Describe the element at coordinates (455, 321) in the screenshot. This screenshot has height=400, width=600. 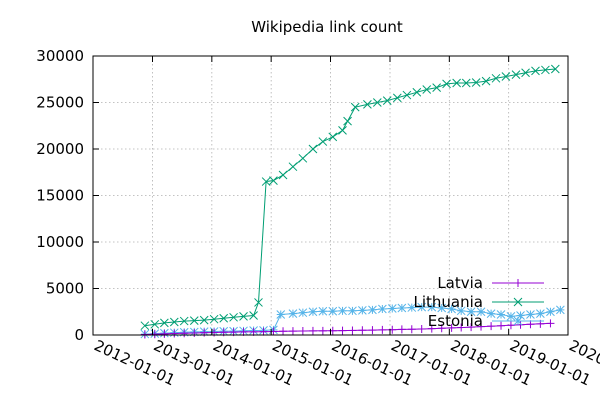
I see `legend-label-estonia: Estonia` at that location.